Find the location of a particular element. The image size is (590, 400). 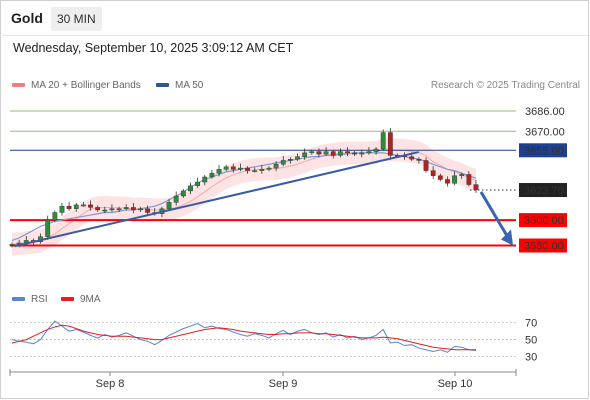

rsi-line is located at coordinates (244, 336).